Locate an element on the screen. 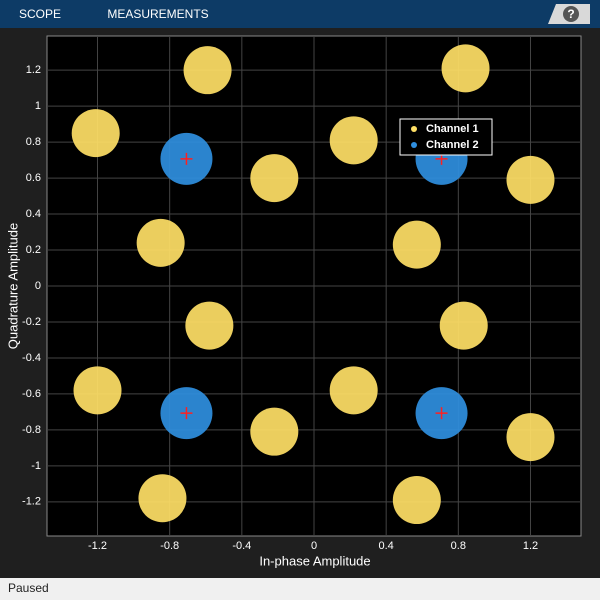 Image resolution: width=600 pixels, height=600 pixels. legend-label: Channel 2 is located at coordinates (452, 145).